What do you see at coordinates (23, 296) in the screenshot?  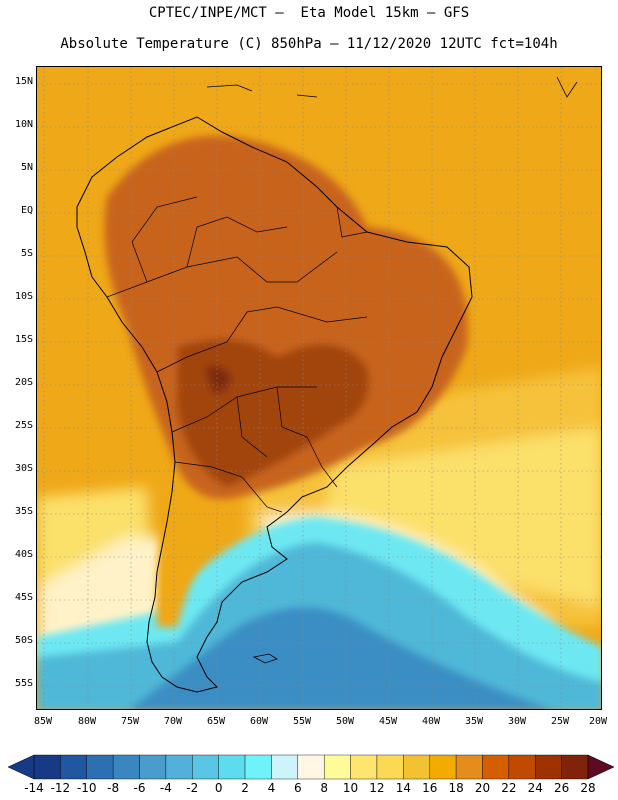 I see `lat-label-10s: 10S` at bounding box center [23, 296].